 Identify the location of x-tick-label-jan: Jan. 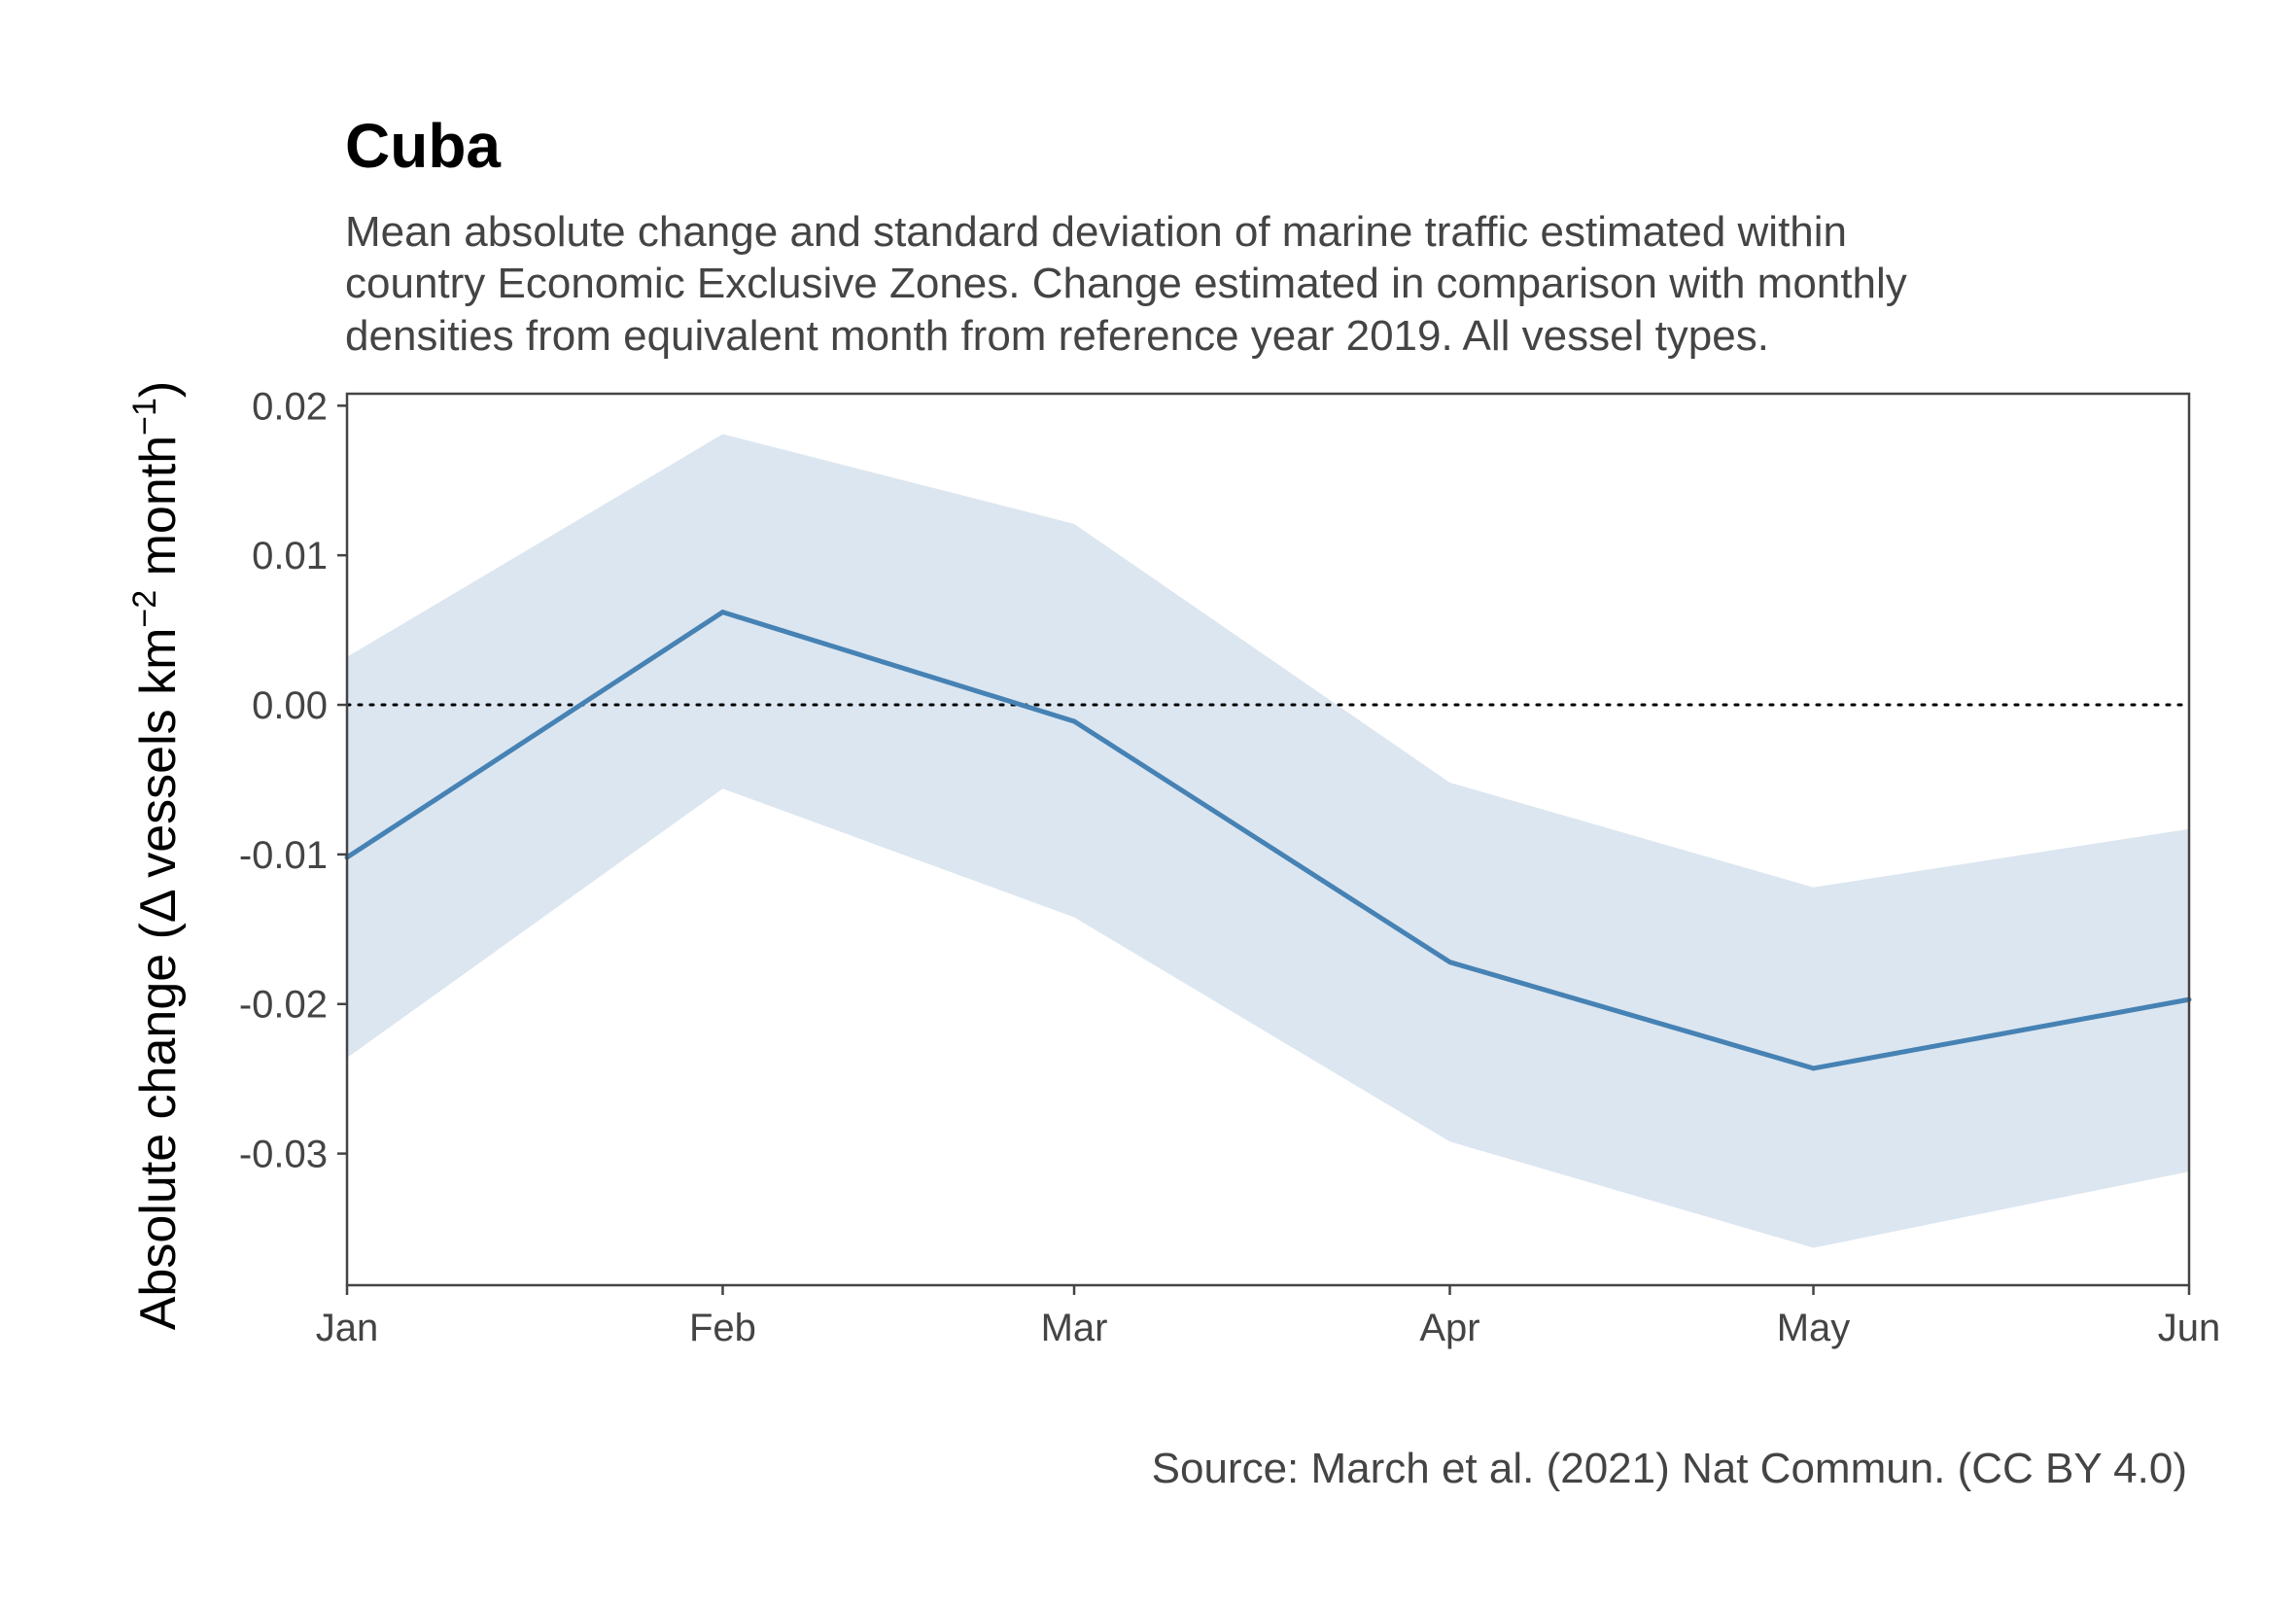
(347, 1328).